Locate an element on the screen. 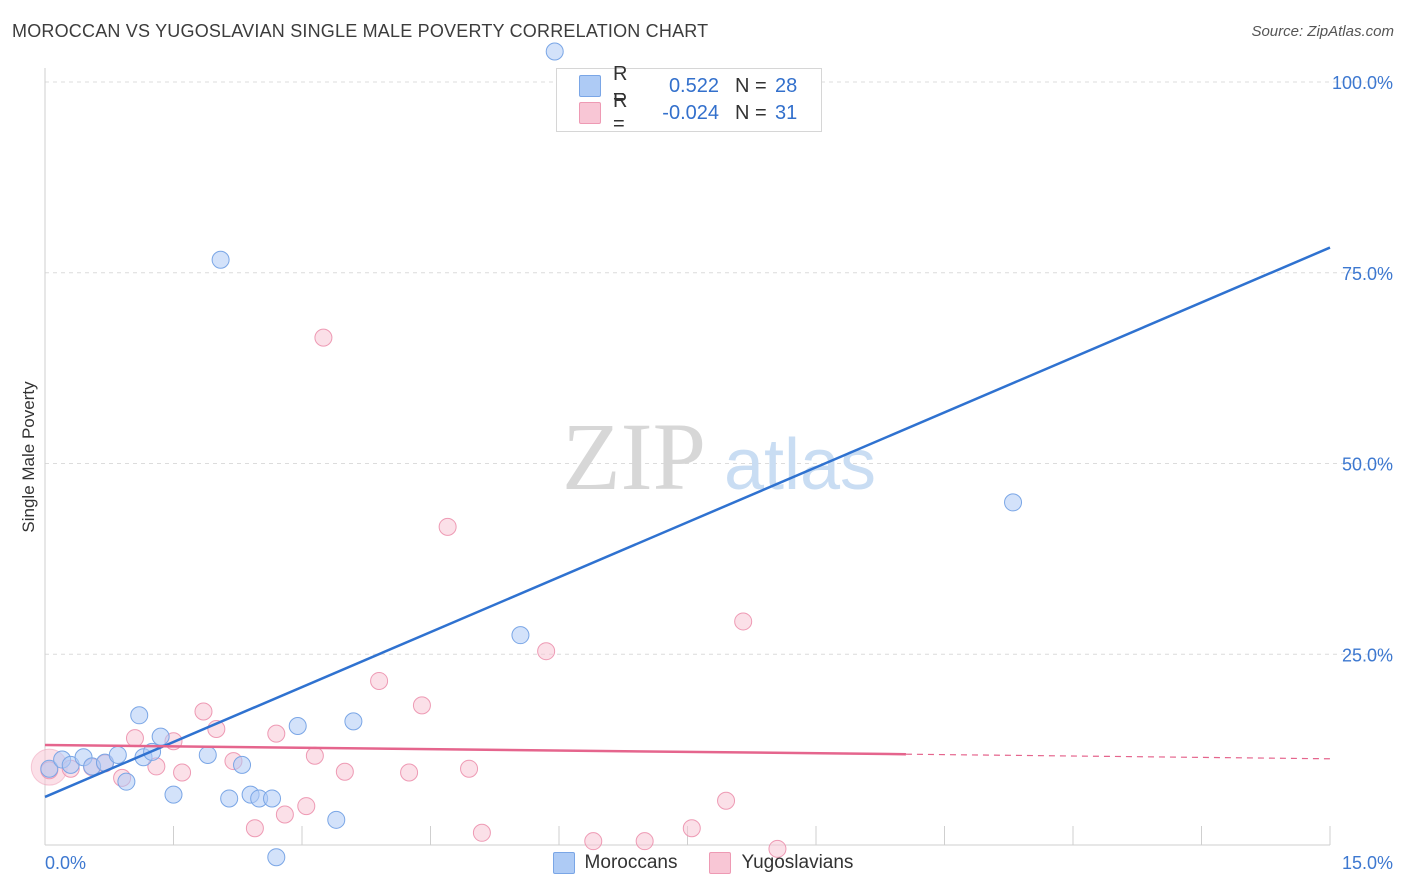  y-tick-label: 100.0% is located at coordinates (1362, 83).